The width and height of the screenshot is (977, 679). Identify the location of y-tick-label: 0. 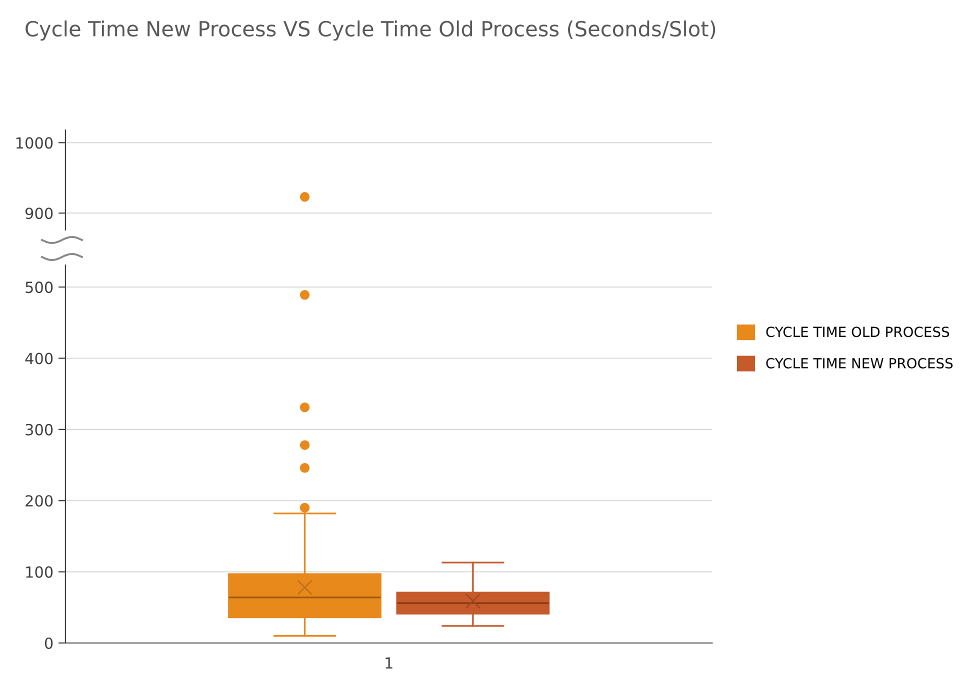
(48, 643).